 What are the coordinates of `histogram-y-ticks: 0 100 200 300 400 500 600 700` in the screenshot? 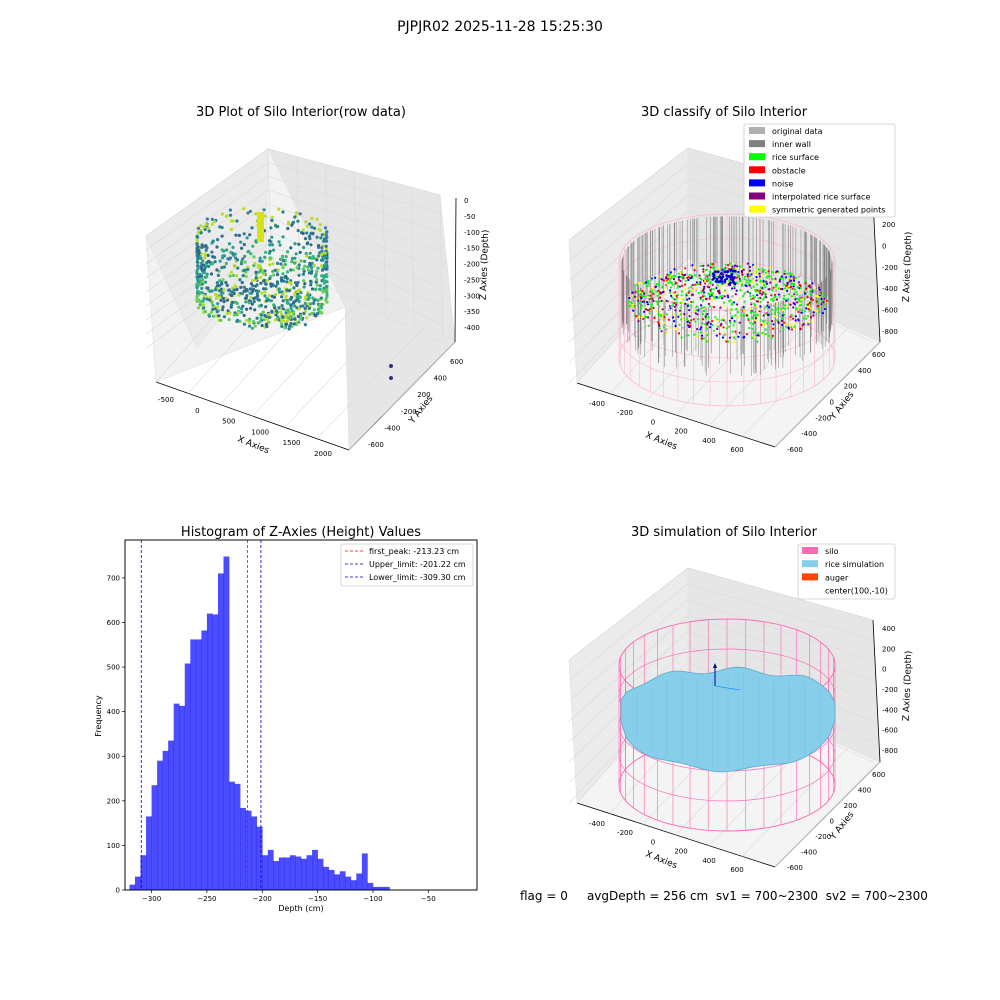 It's located at (116, 734).